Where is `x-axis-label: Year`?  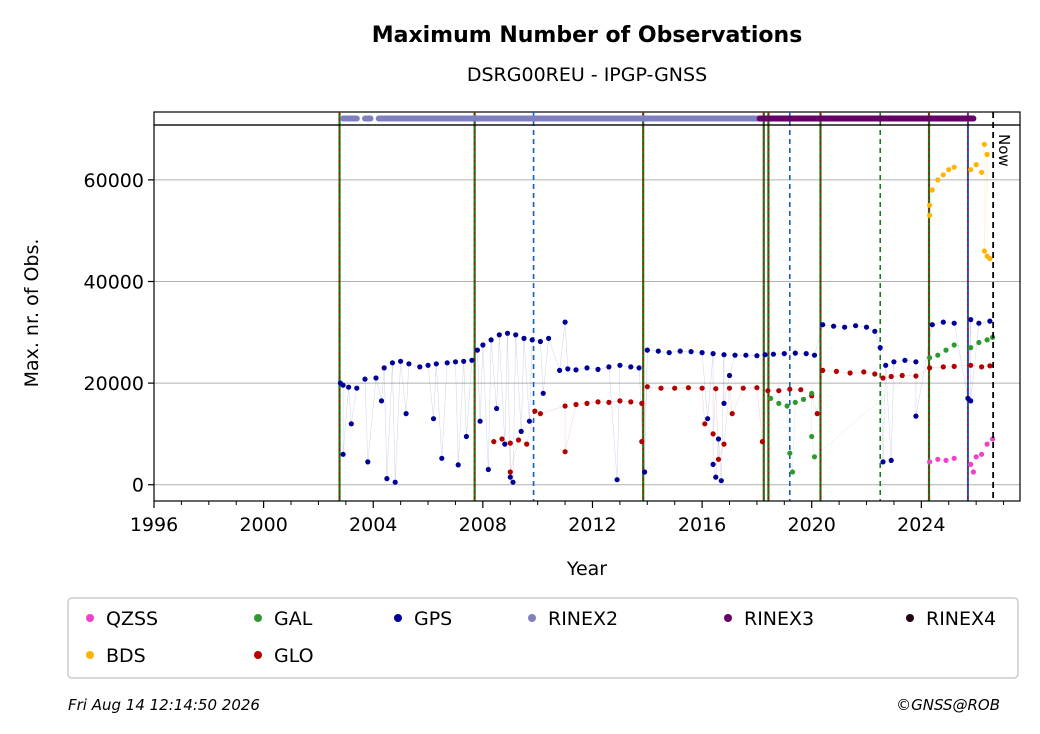
x-axis-label: Year is located at coordinates (586, 569).